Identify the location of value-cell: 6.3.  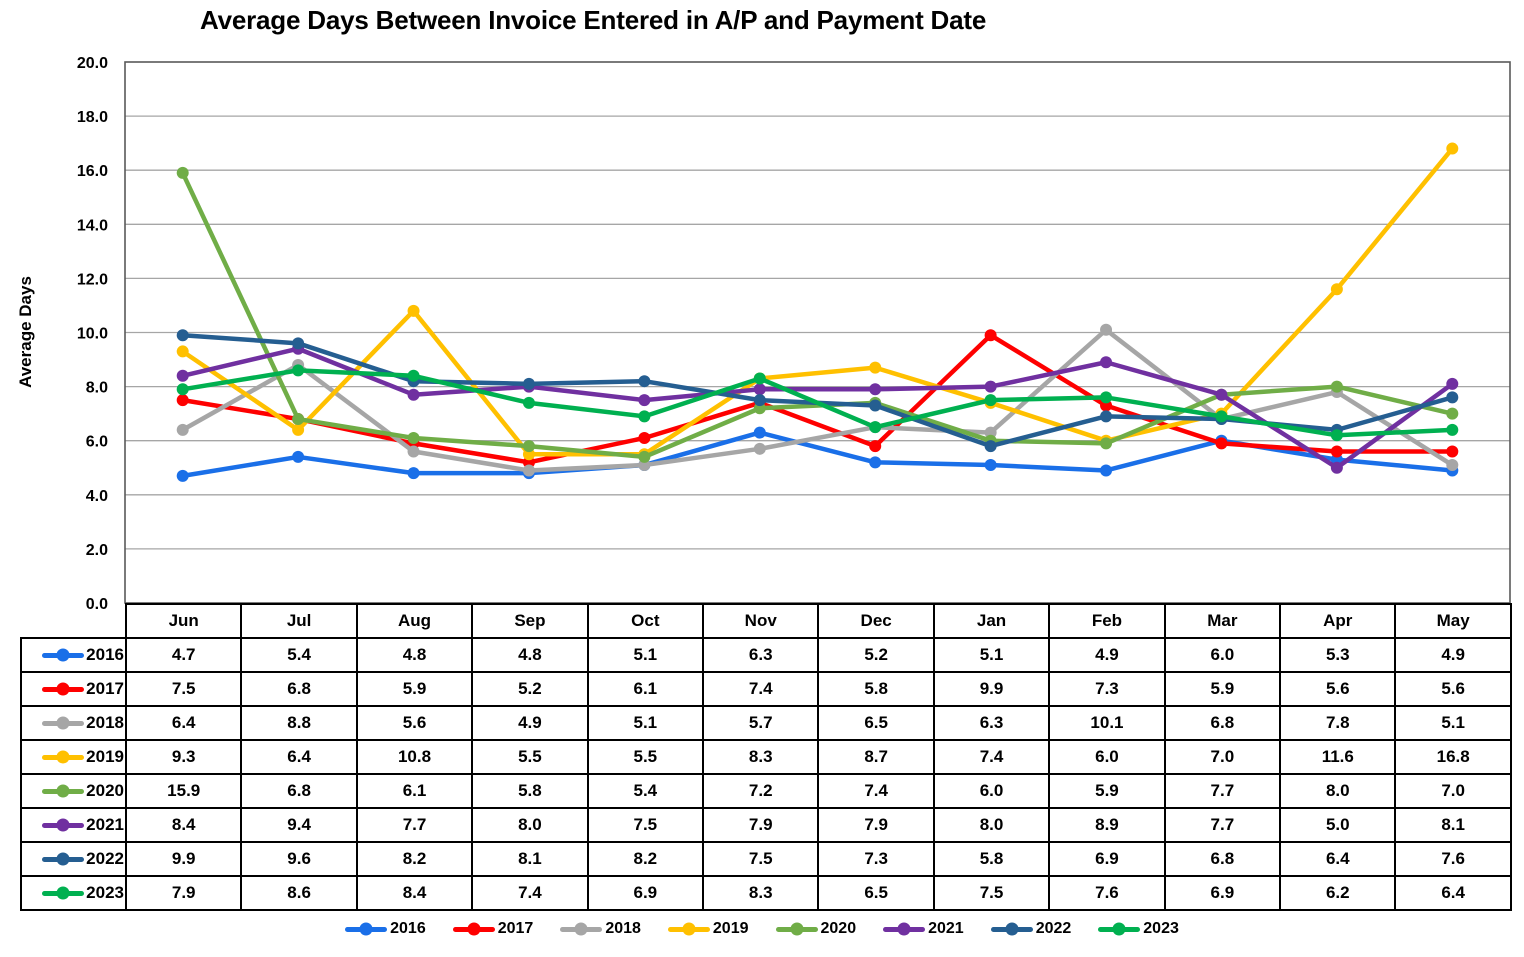
(761, 655).